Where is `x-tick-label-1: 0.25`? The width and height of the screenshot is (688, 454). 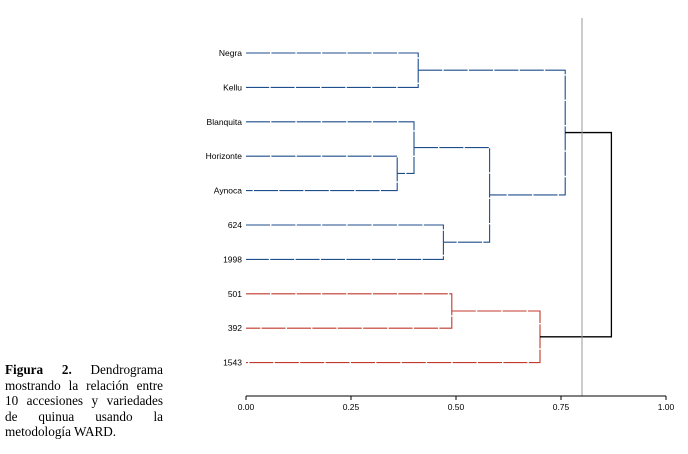
x-tick-label-1: 0.25 is located at coordinates (351, 407).